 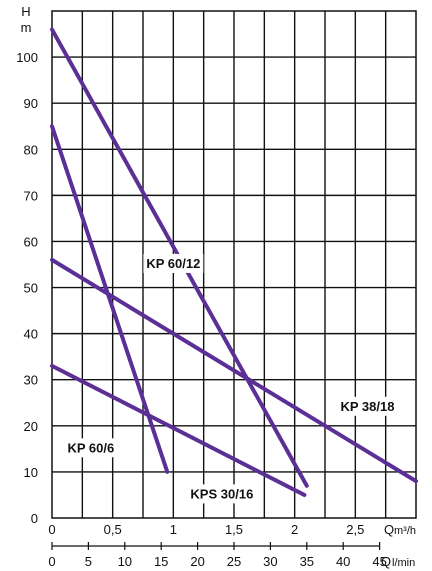 I want to click on x2-tick-label: 40, so click(x=343, y=561).